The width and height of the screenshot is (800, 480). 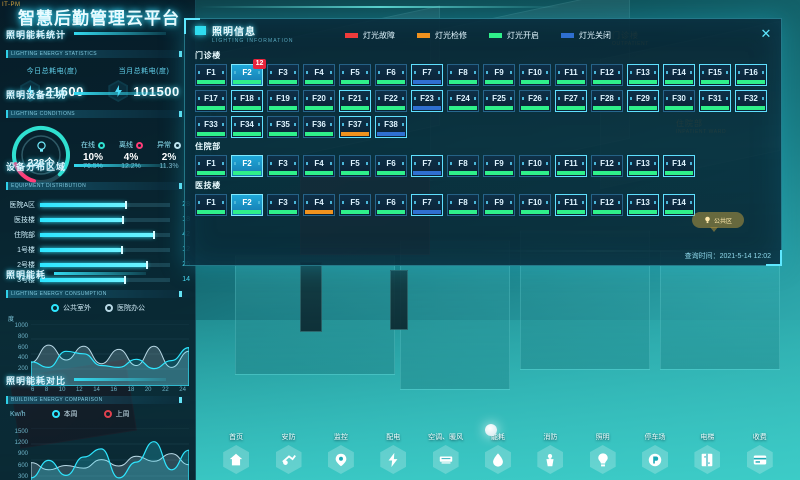 What do you see at coordinates (211, 127) in the screenshot?
I see `floor-cell: F33` at bounding box center [211, 127].